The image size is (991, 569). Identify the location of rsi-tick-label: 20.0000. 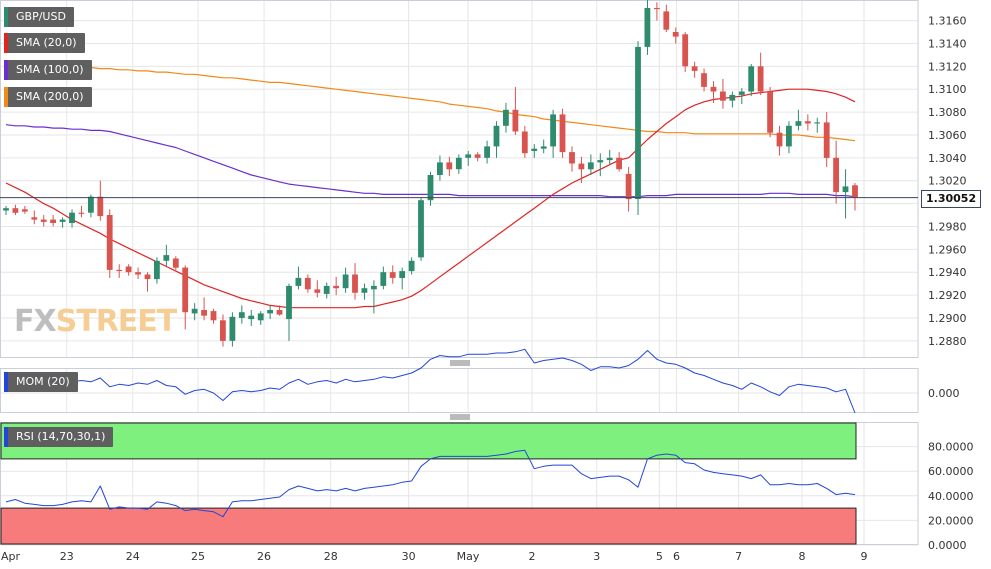
(951, 520).